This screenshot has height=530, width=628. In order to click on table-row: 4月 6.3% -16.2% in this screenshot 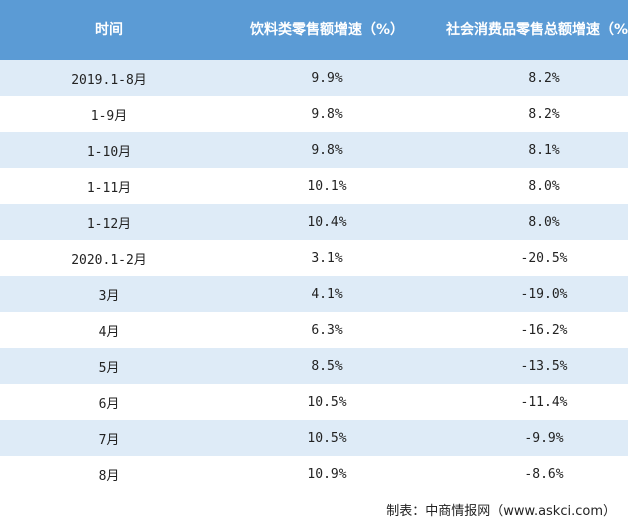, I will do `click(314, 330)`.